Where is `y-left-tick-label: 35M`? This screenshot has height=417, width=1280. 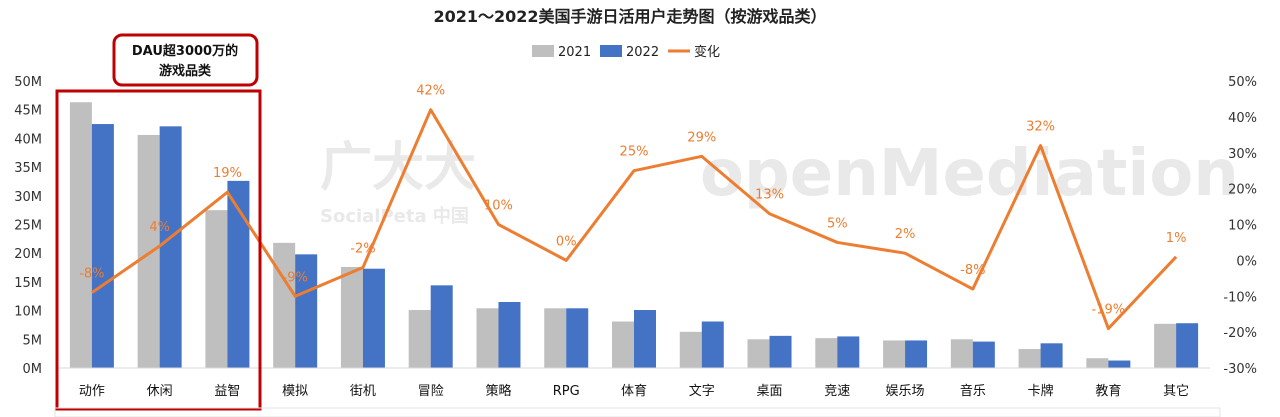
y-left-tick-label: 35M is located at coordinates (28, 168).